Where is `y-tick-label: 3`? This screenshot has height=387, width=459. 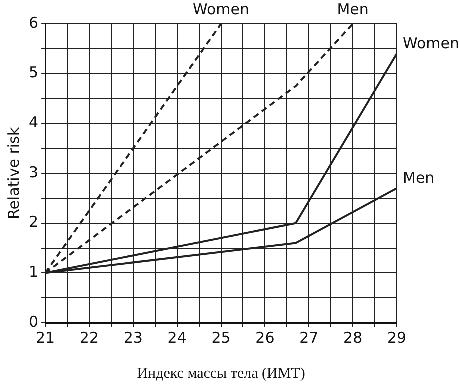 y-tick-label: 3 is located at coordinates (33, 172).